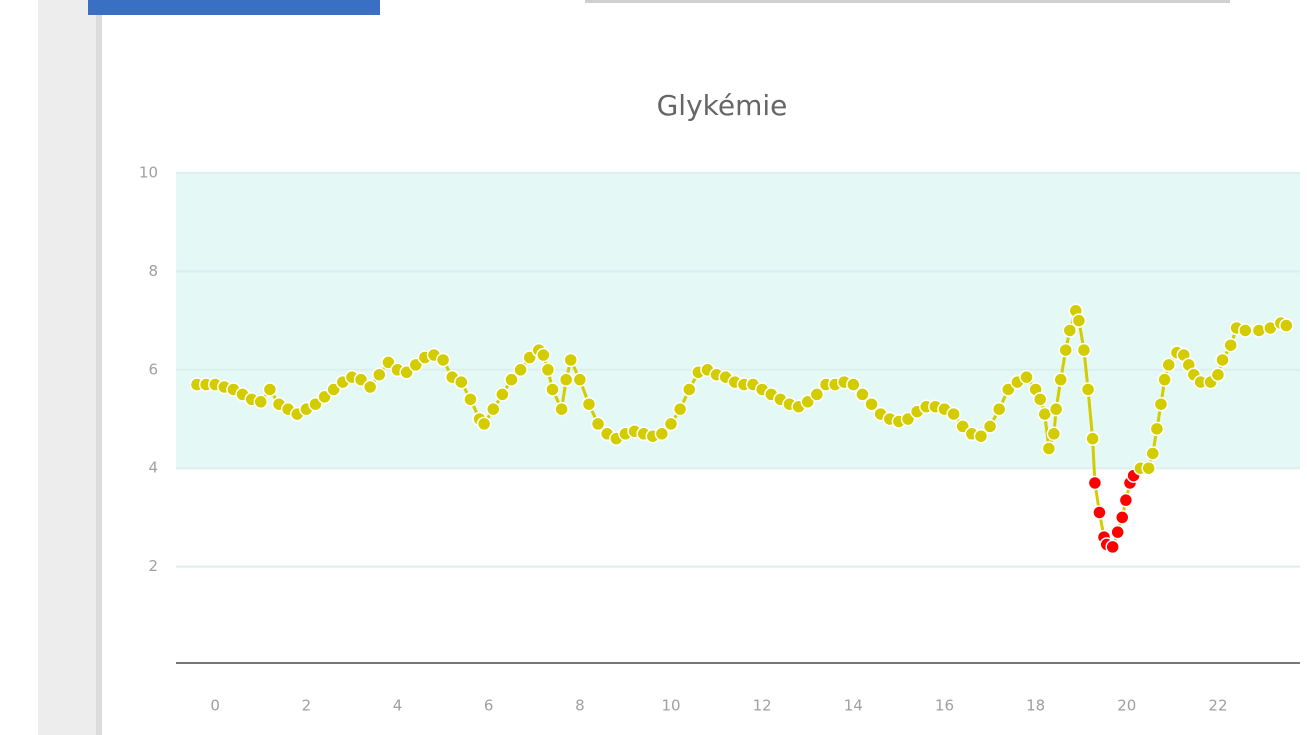 The width and height of the screenshot is (1307, 735). I want to click on x-tick-label: 8, so click(580, 706).